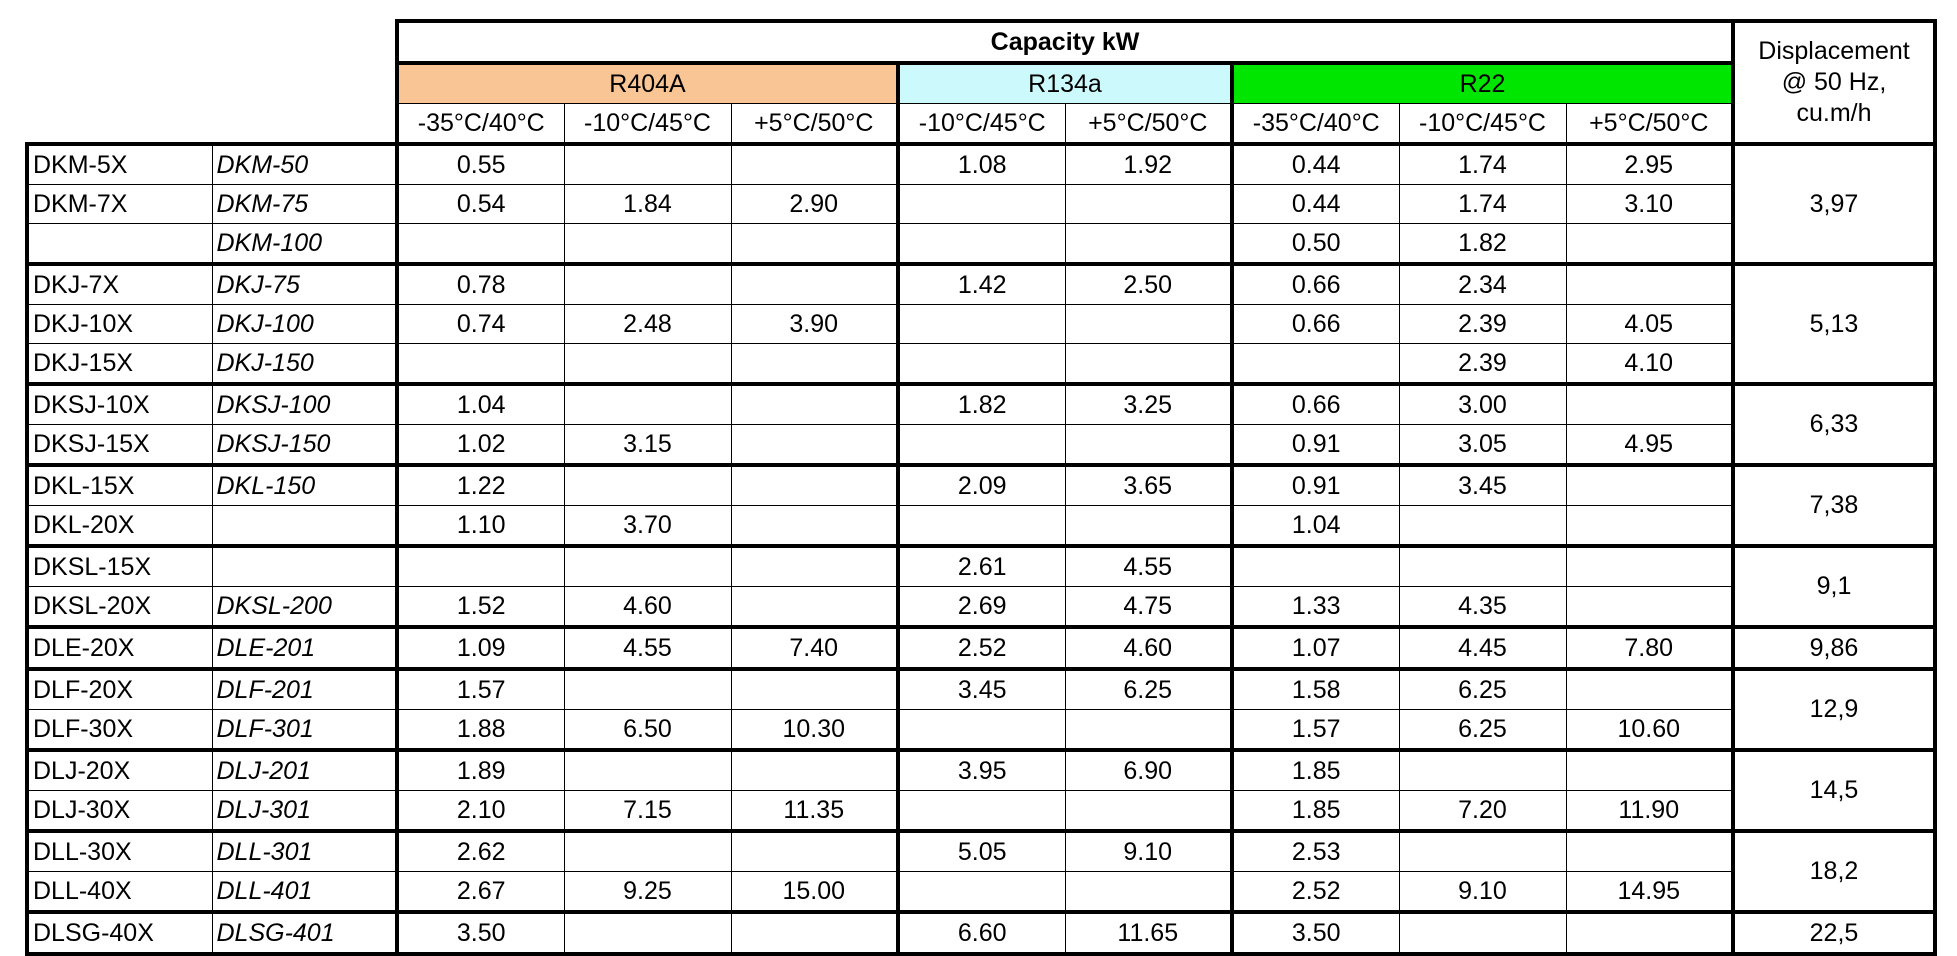  Describe the element at coordinates (1482, 204) in the screenshot. I see `capacity-value: 1.74` at that location.